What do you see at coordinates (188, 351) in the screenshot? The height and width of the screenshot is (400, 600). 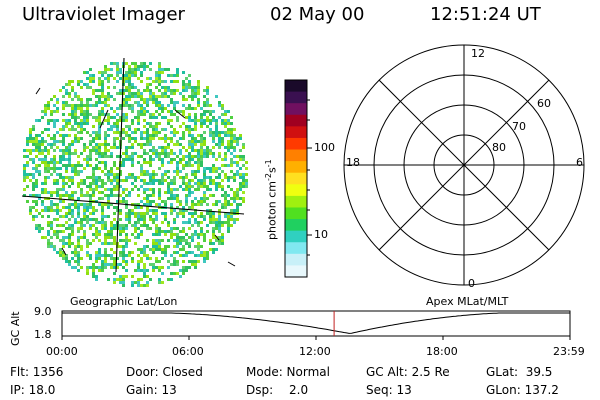 I see `time-tick-0600: 06:00` at bounding box center [188, 351].